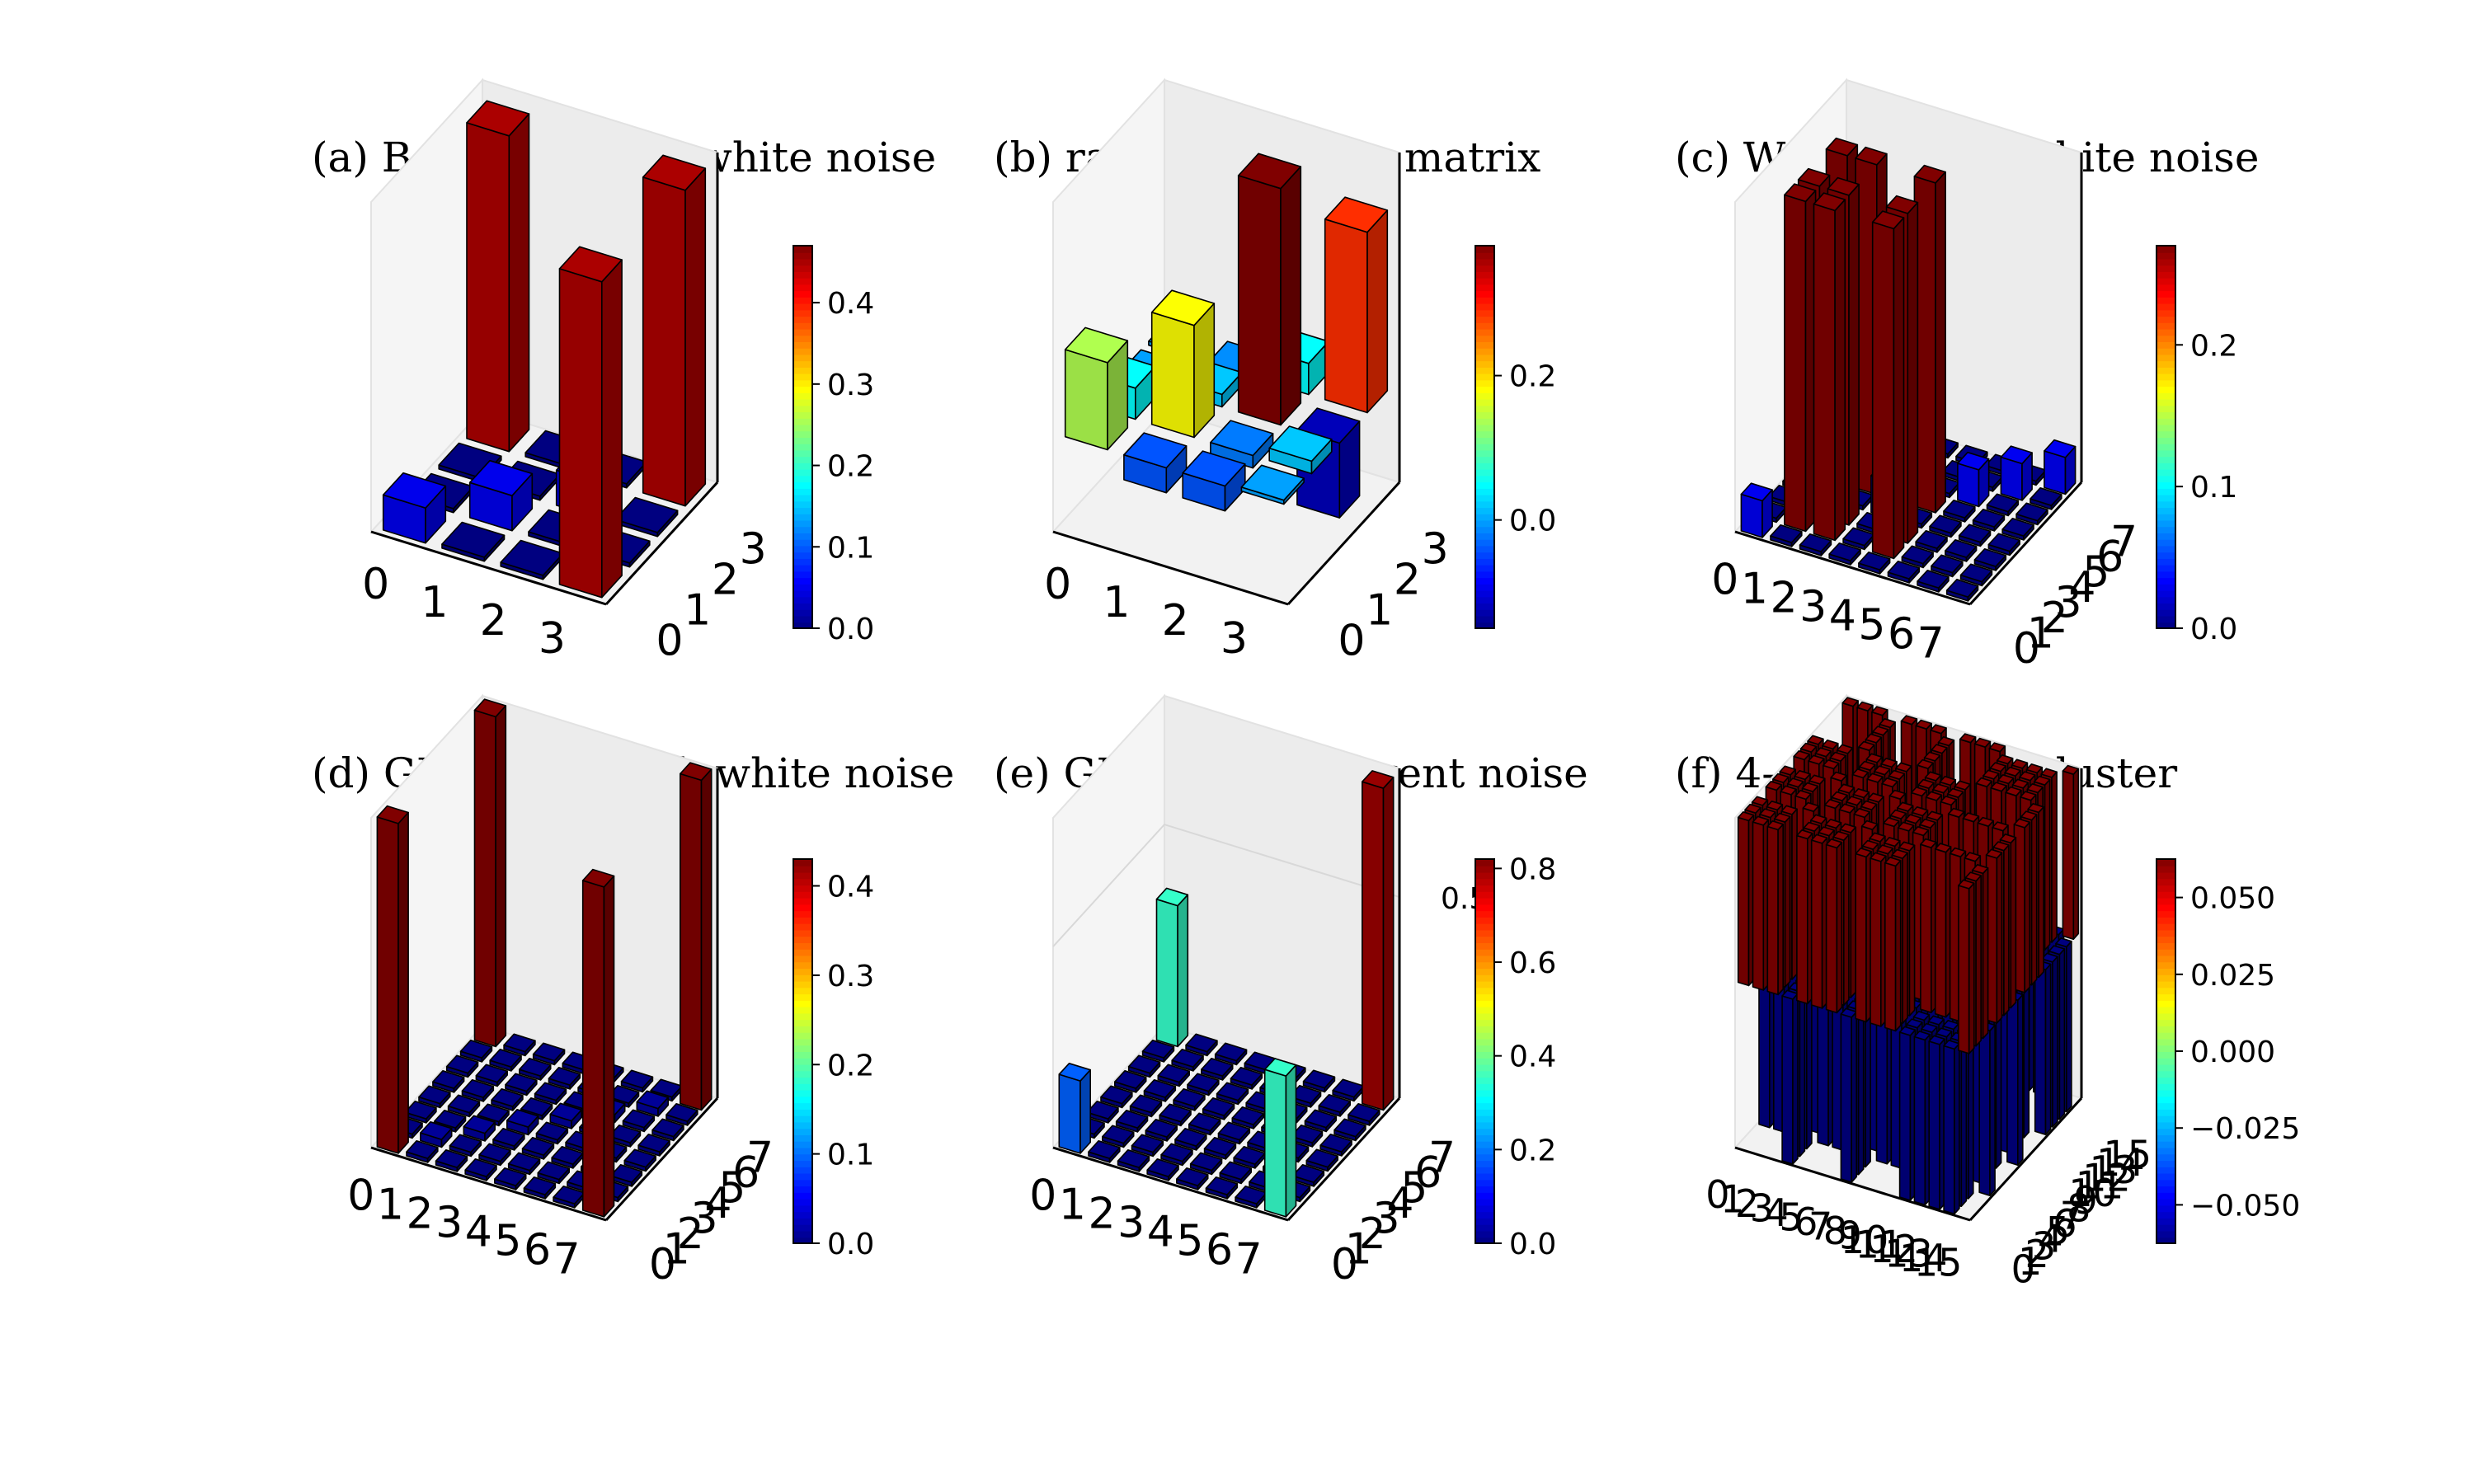 The width and height of the screenshot is (2474, 1484). Describe the element at coordinates (1880, 1244) in the screenshot. I see `x-tick-label: 11` at that location.